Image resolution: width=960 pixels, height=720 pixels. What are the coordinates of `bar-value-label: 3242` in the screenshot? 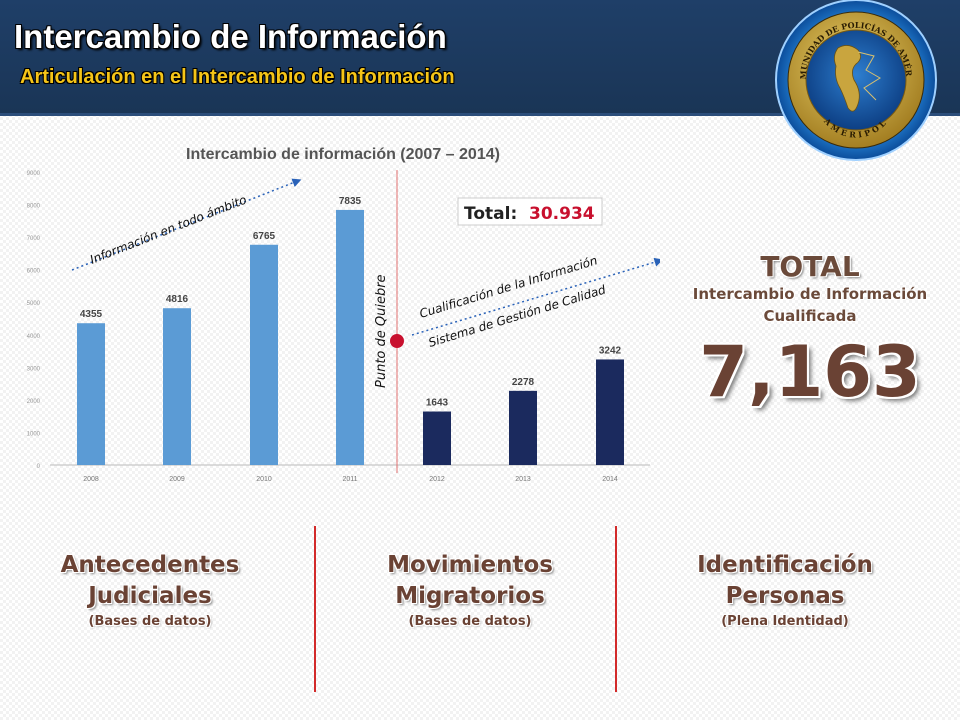 It's located at (610, 350).